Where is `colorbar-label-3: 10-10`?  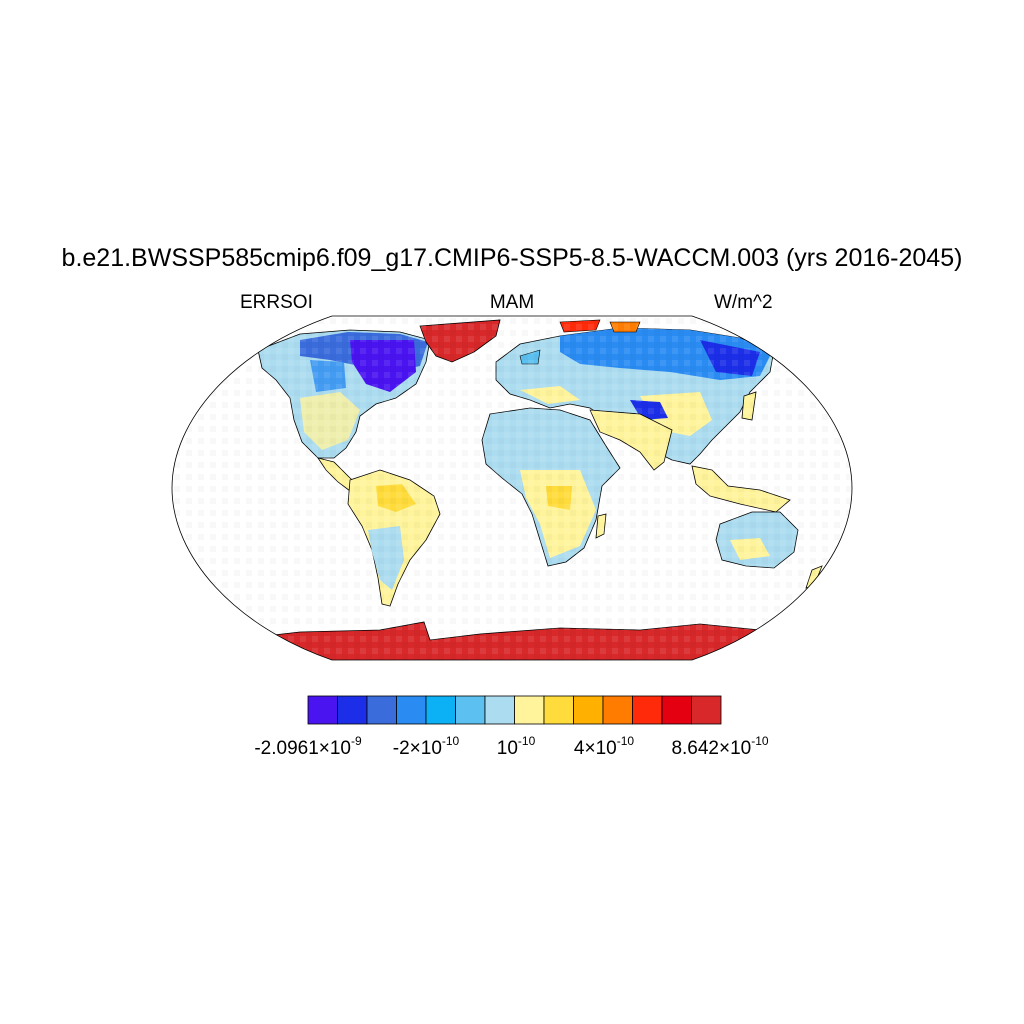
colorbar-label-3: 10-10 is located at coordinates (516, 746).